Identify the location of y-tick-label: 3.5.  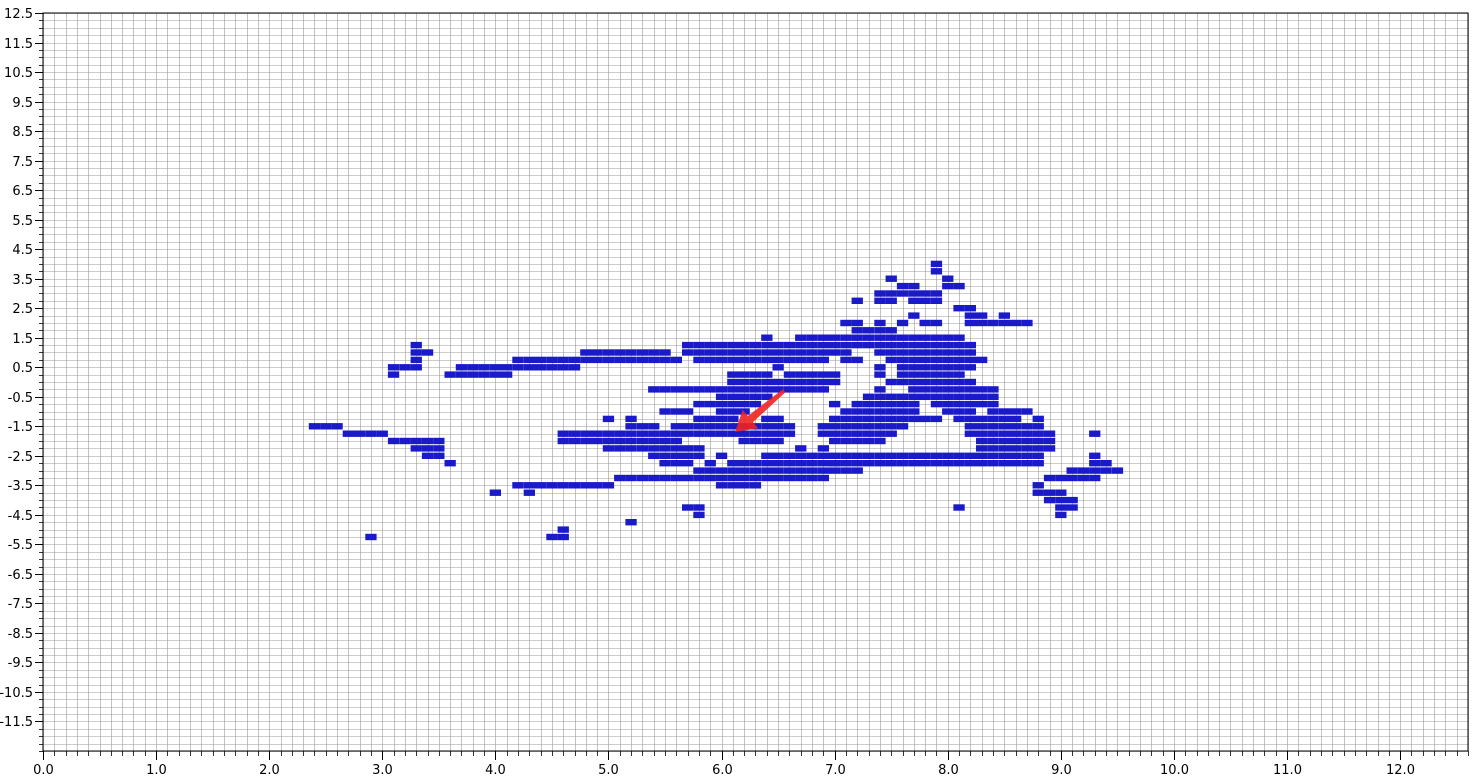
(22, 280).